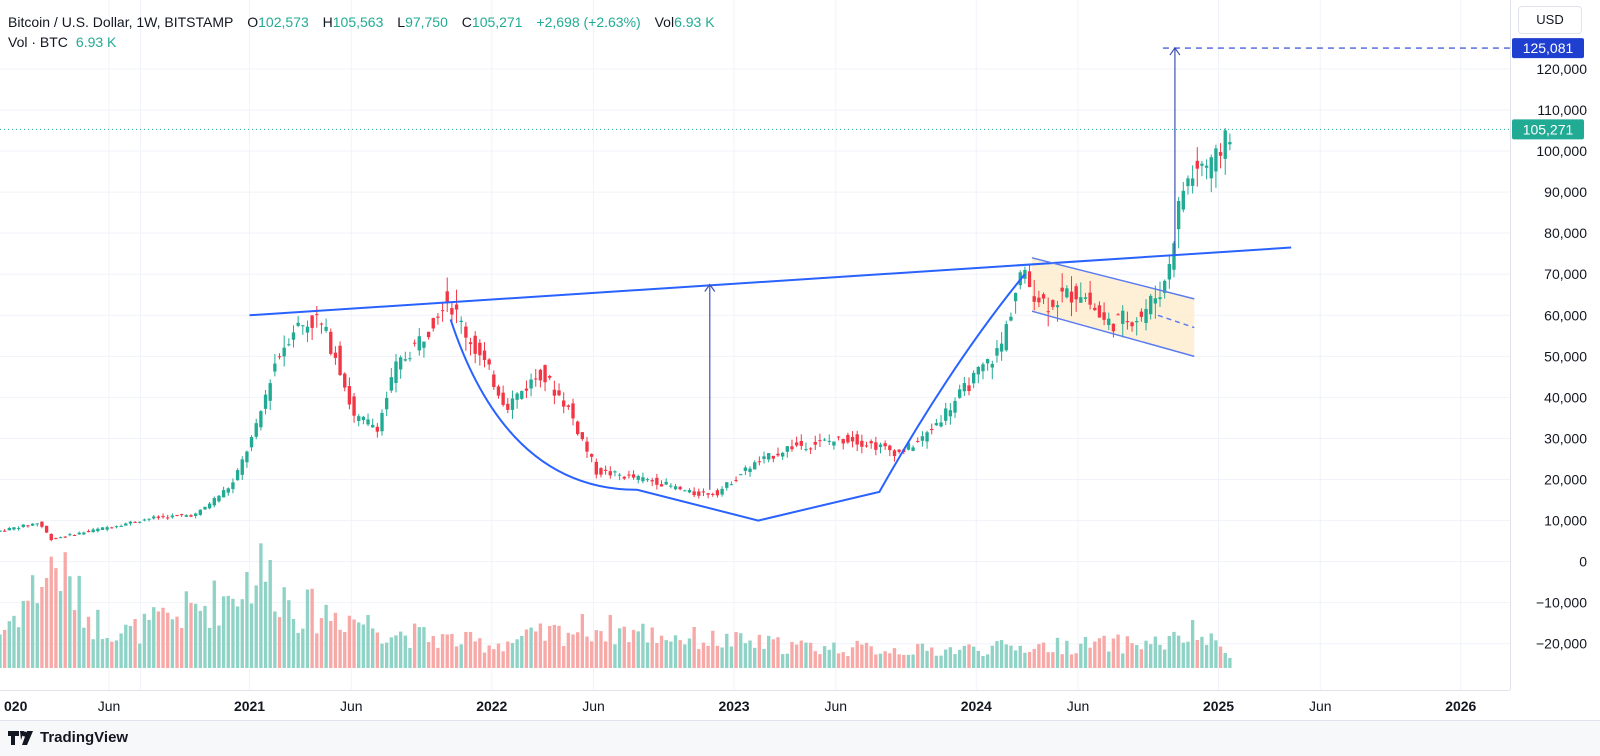 The width and height of the screenshot is (1600, 756). What do you see at coordinates (38, 42) in the screenshot?
I see `volume-indicator-label: Vol · BTC` at bounding box center [38, 42].